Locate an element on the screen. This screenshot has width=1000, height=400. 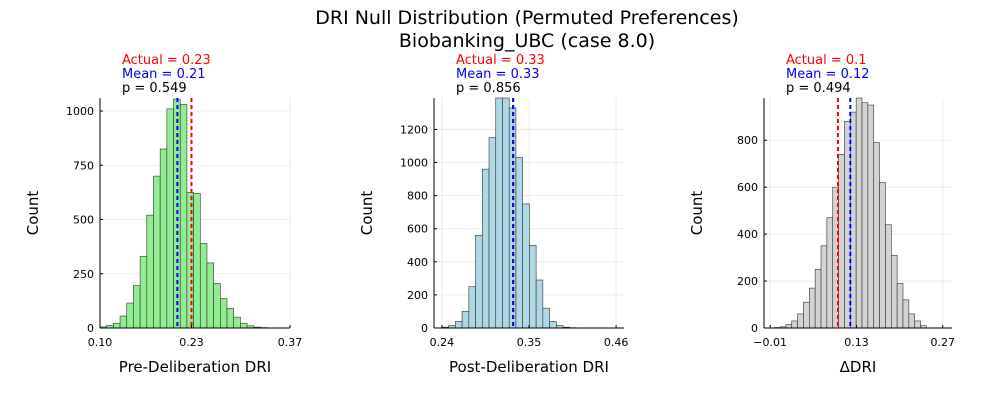
y-tick-label: 1200 is located at coordinates (414, 129).